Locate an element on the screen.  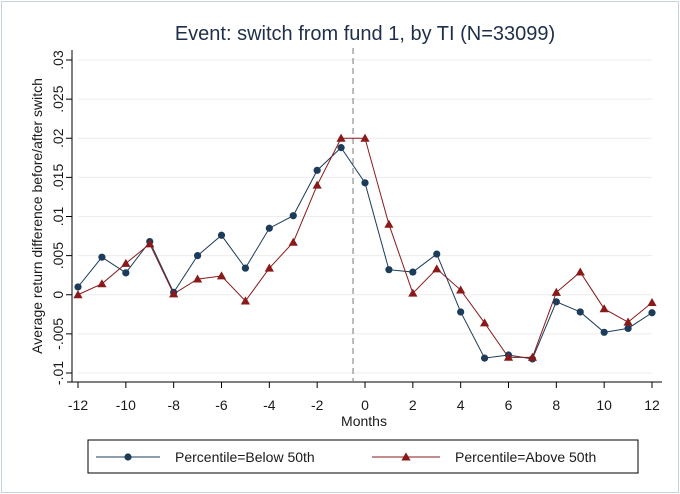
x-tick-label: 2 is located at coordinates (413, 405).